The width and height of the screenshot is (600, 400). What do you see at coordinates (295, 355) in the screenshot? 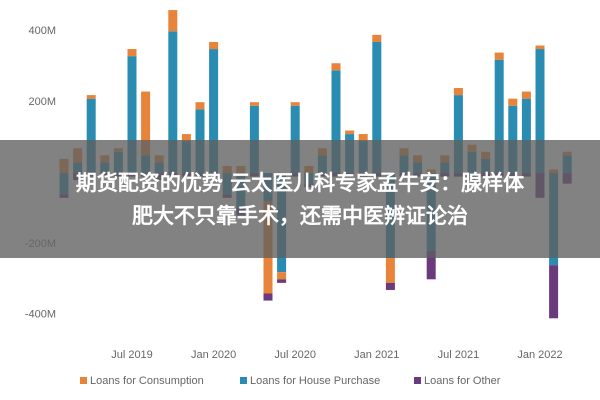
I see `x-tick-label: Jul 2020` at bounding box center [295, 355].